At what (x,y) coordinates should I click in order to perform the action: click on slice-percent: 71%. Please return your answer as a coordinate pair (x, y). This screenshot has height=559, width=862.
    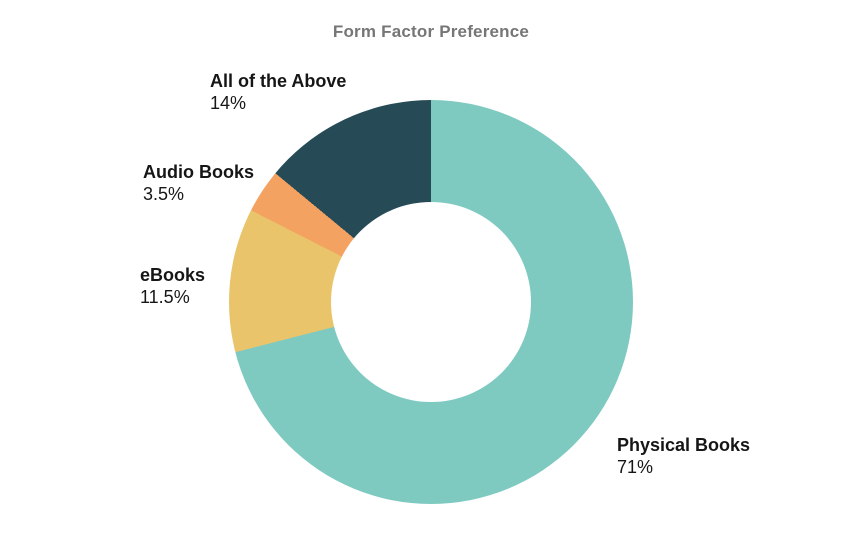
    Looking at the image, I should click on (635, 467).